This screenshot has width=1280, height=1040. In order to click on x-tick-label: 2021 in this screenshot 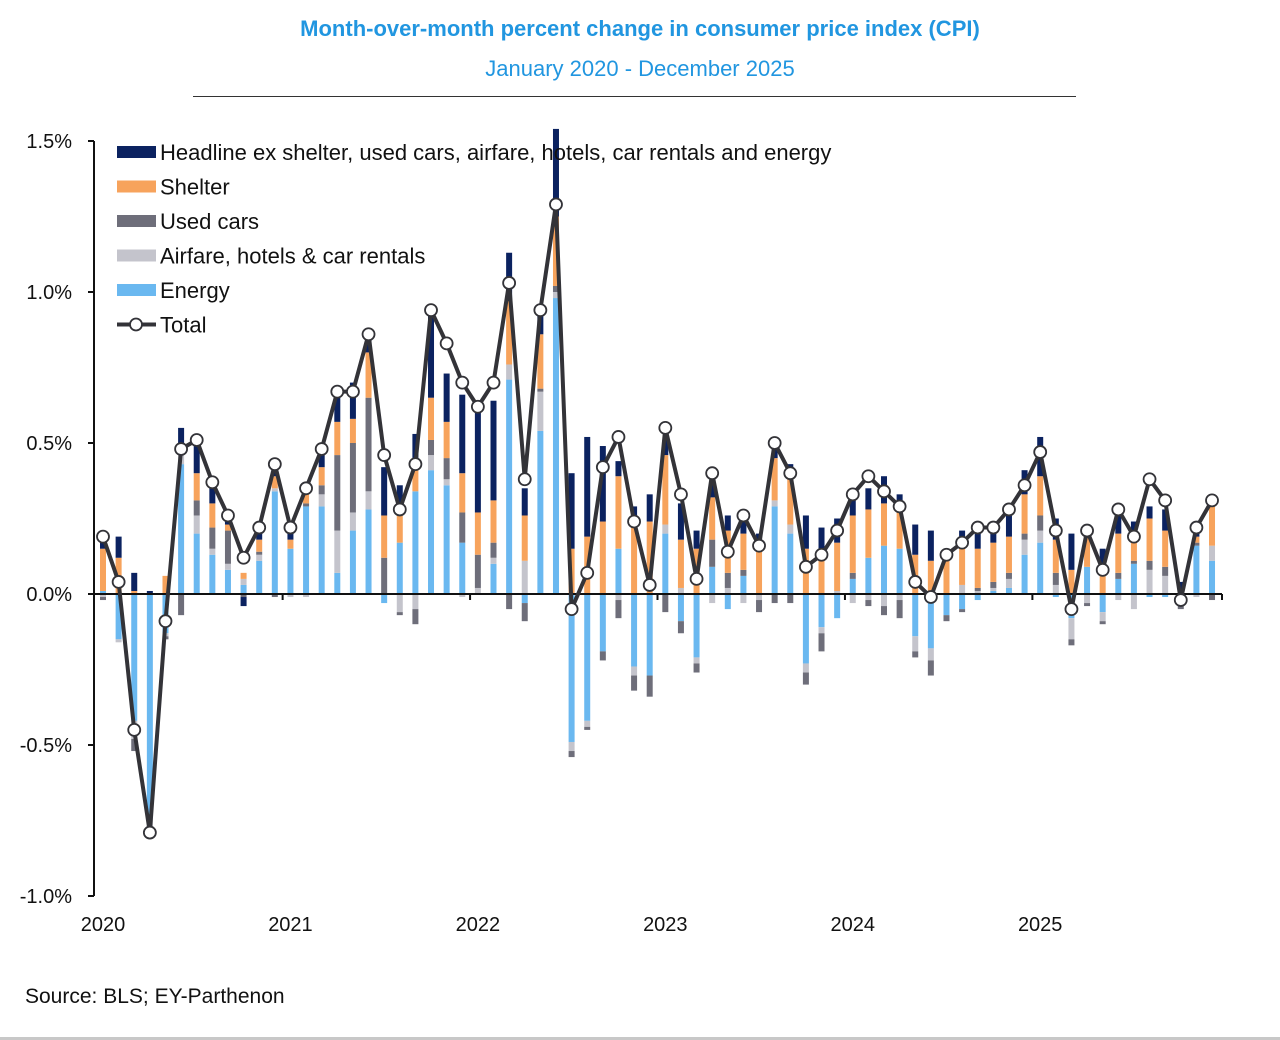, I will do `click(290, 925)`.